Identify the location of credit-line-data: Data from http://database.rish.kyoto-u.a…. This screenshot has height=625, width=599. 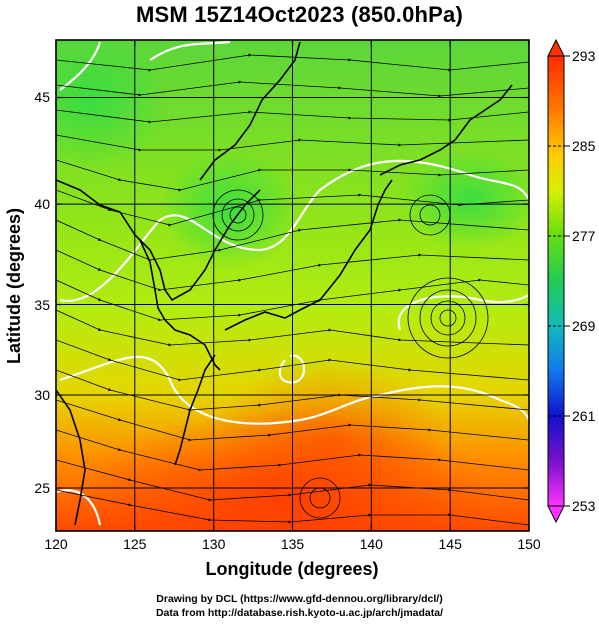
(299, 613).